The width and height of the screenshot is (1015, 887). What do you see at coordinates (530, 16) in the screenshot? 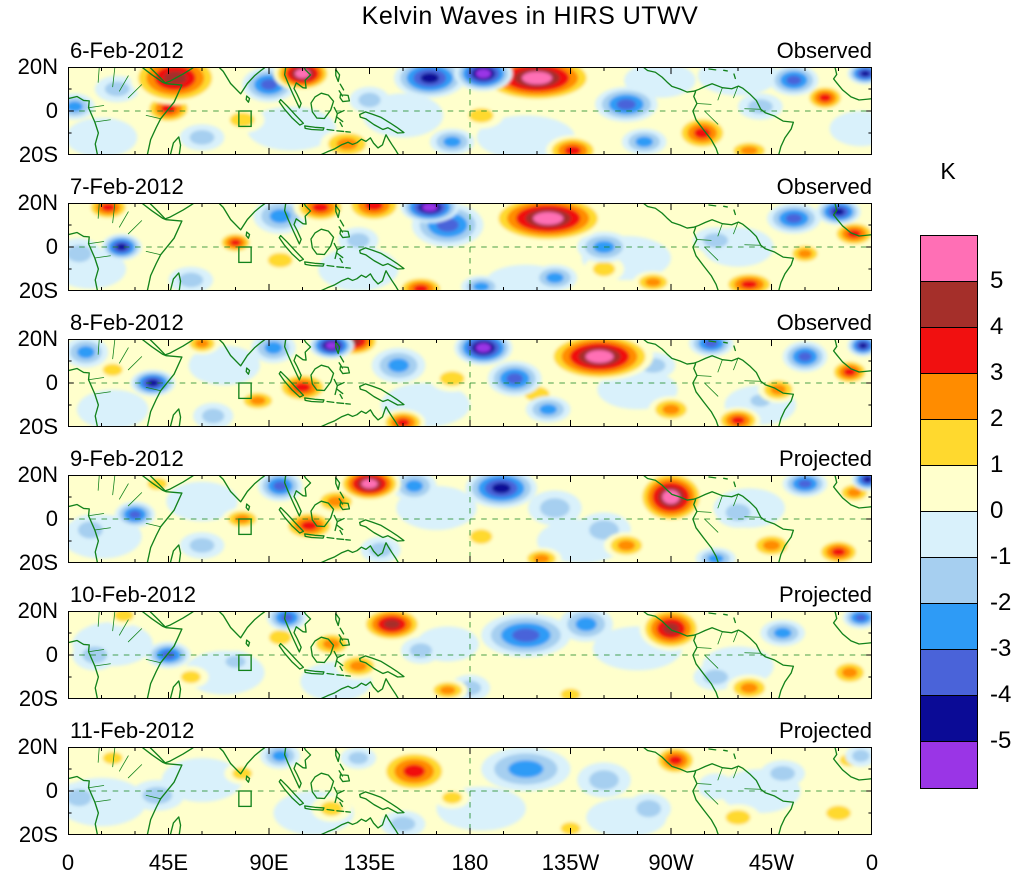
I see `figure-title: Kelvin Waves in HIRS UTWV` at bounding box center [530, 16].